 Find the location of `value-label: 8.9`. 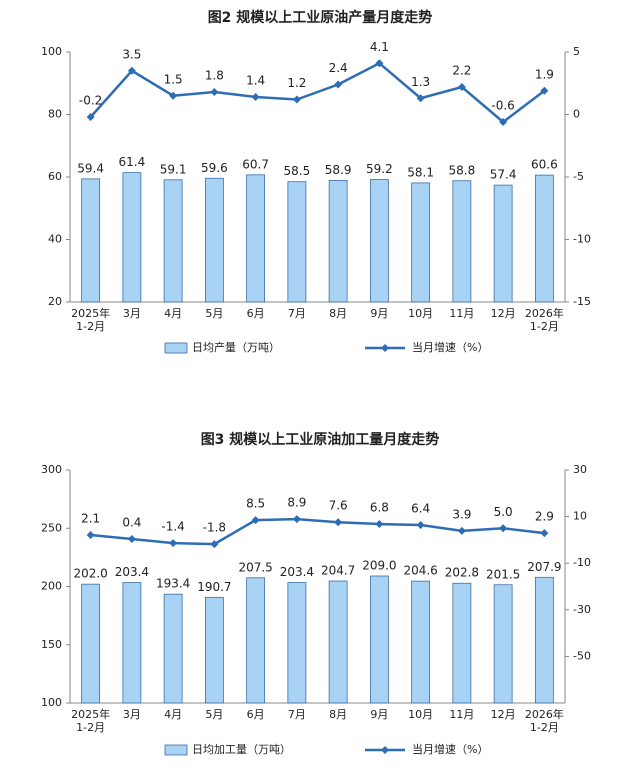

value-label: 8.9 is located at coordinates (296, 503).